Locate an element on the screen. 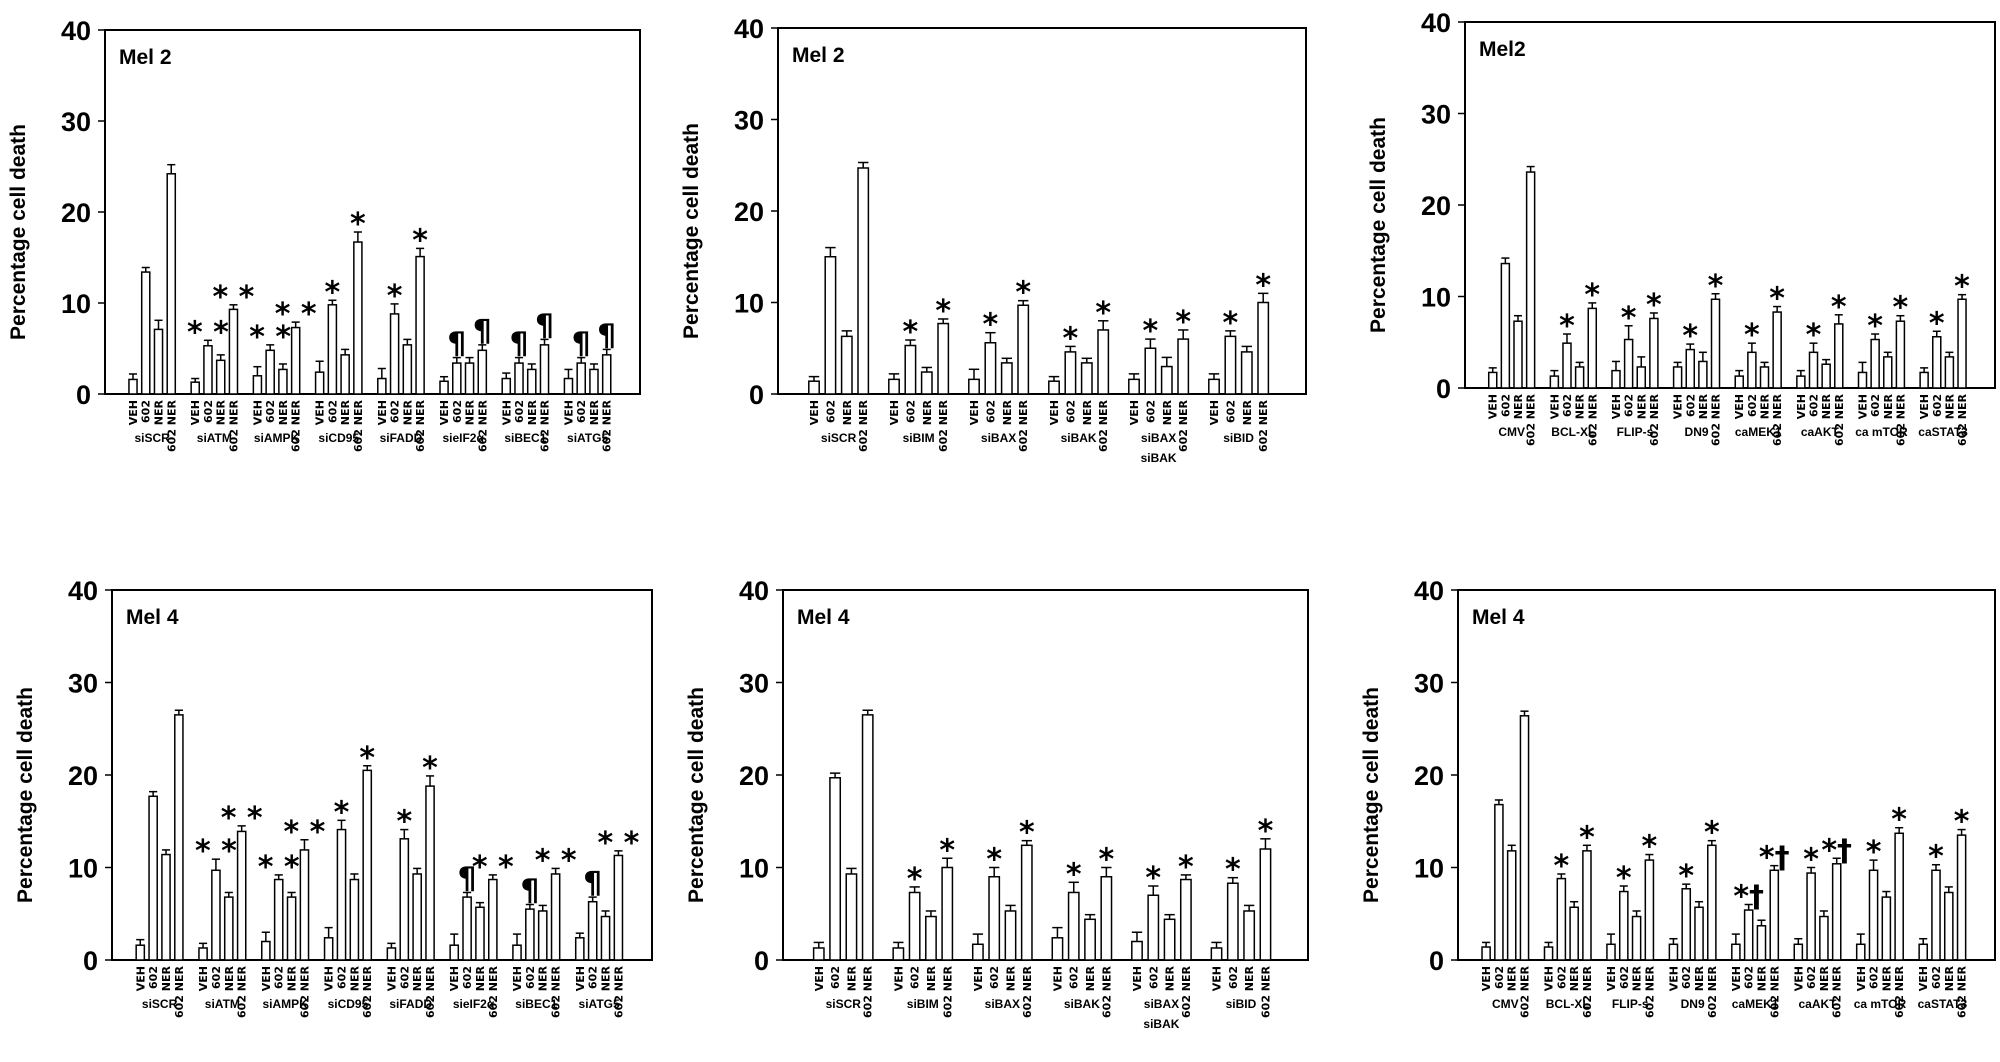 The image size is (2000, 1062). y-tick-label: 20 is located at coordinates (83, 776).